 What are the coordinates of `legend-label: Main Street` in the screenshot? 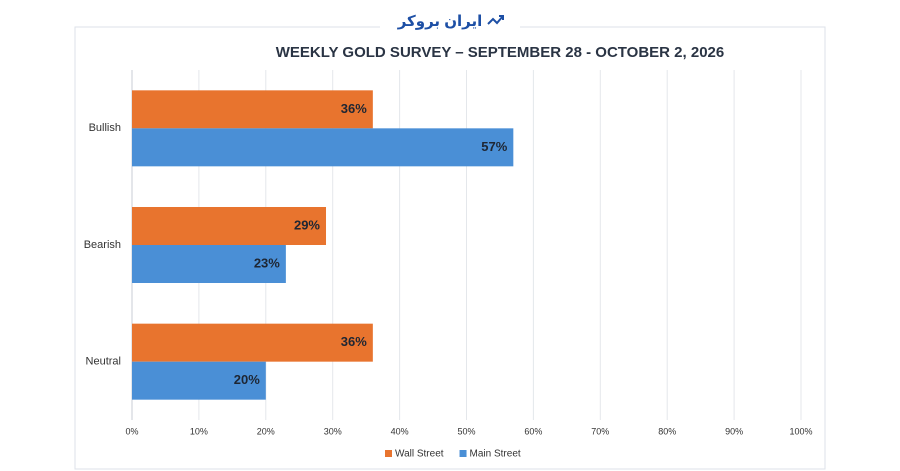 It's located at (495, 454).